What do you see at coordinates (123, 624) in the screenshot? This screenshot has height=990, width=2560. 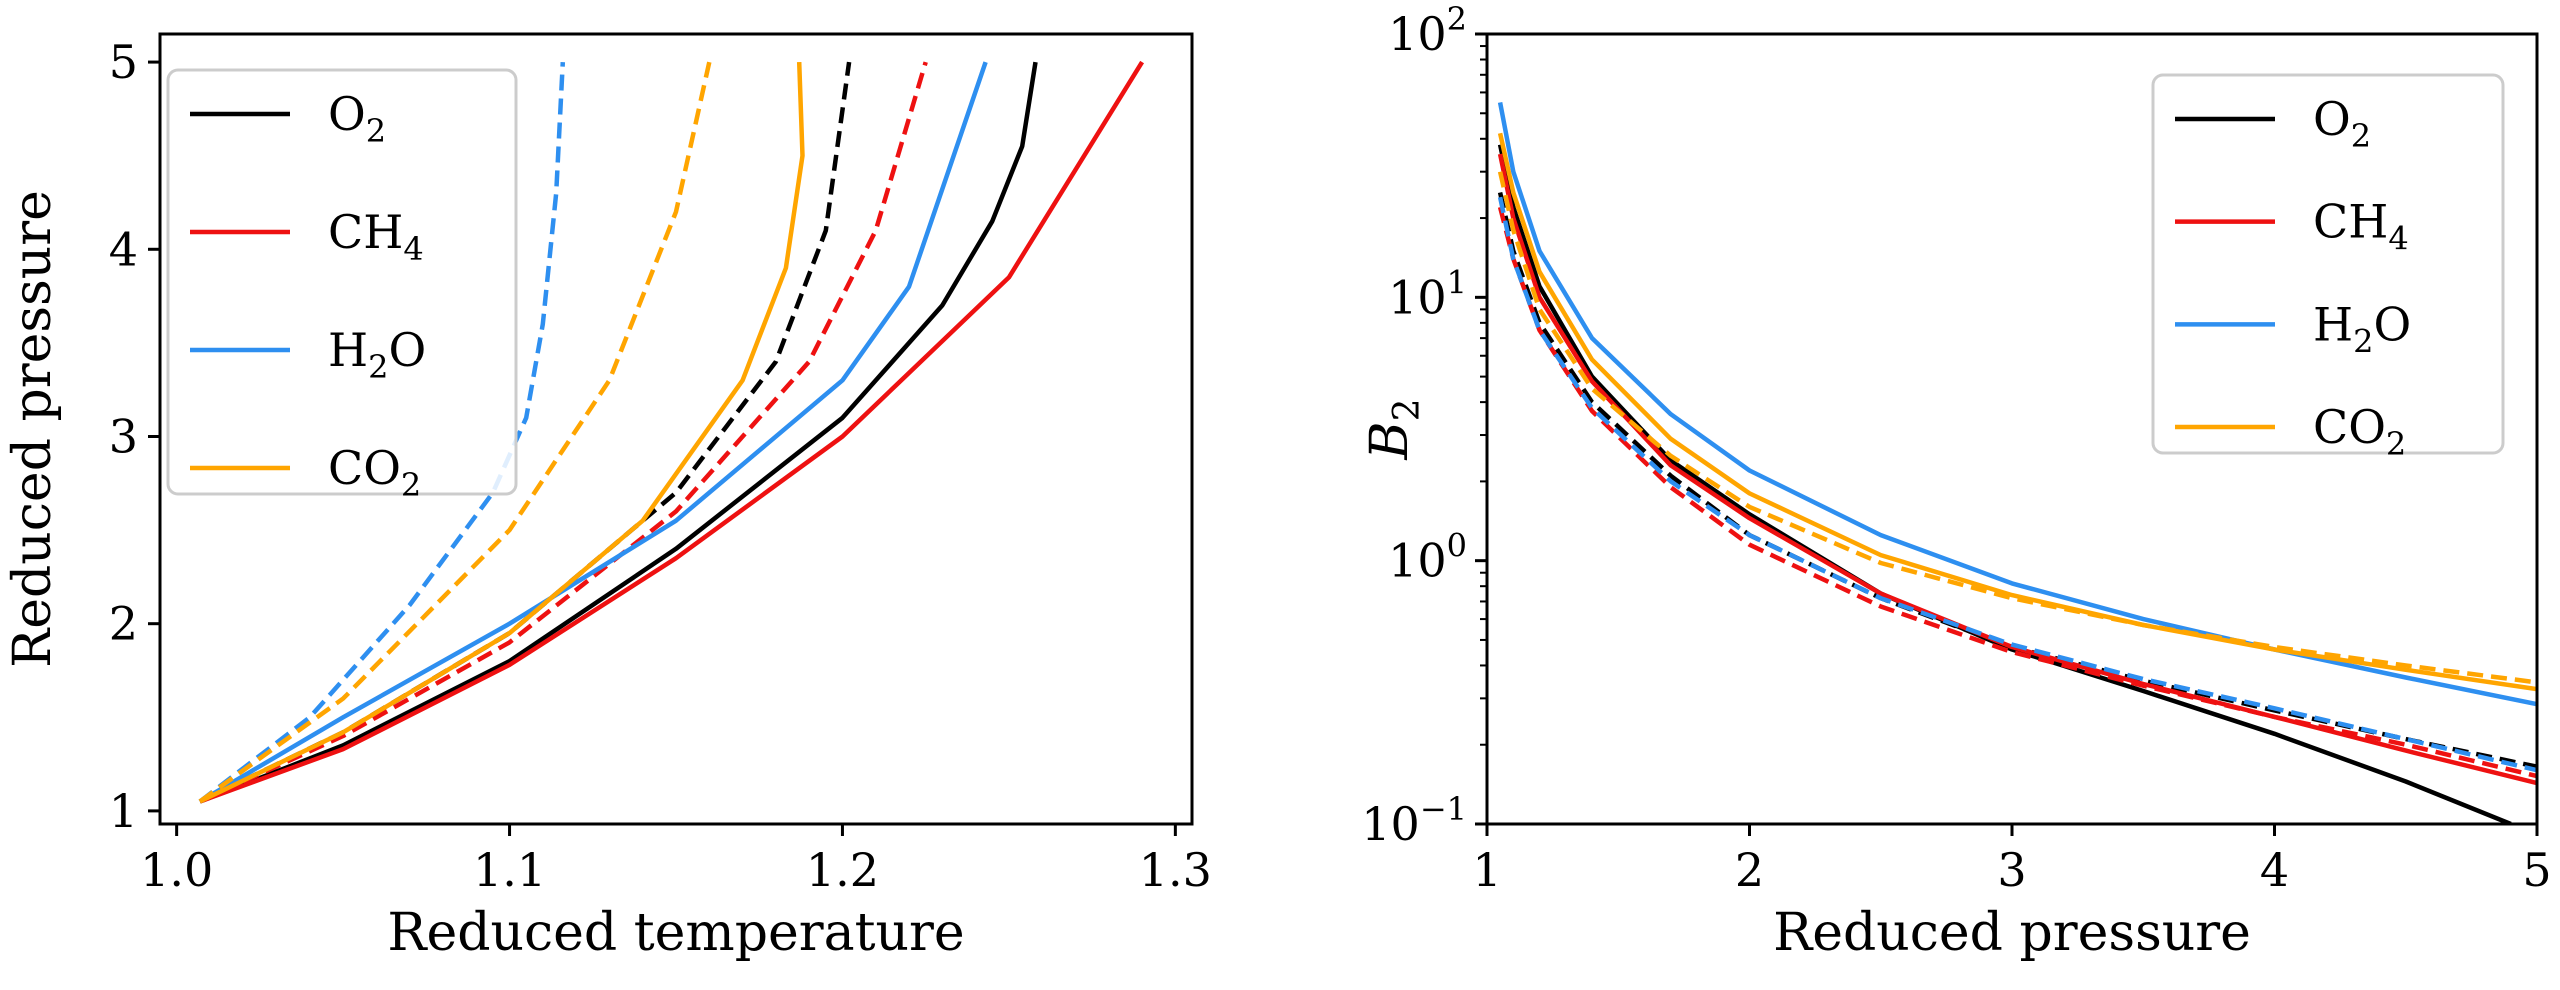 I see `y-tick-label: 2` at bounding box center [123, 624].